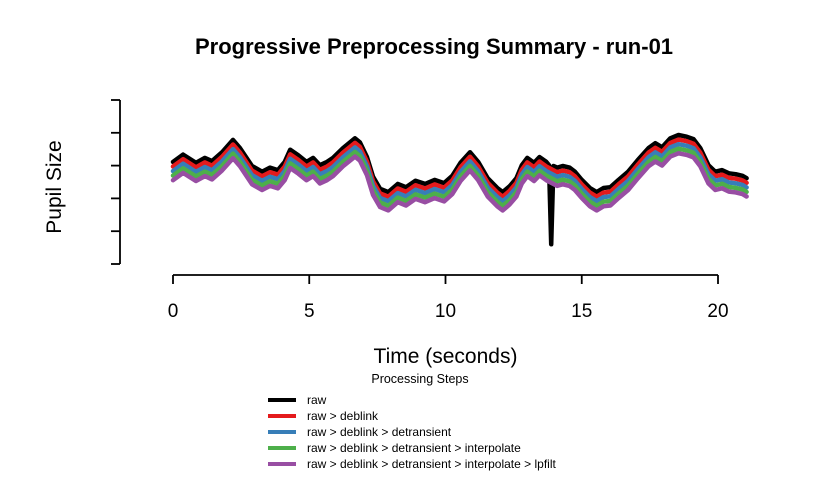 The image size is (840, 480). I want to click on x-axis-tick-label: 10, so click(445, 311).